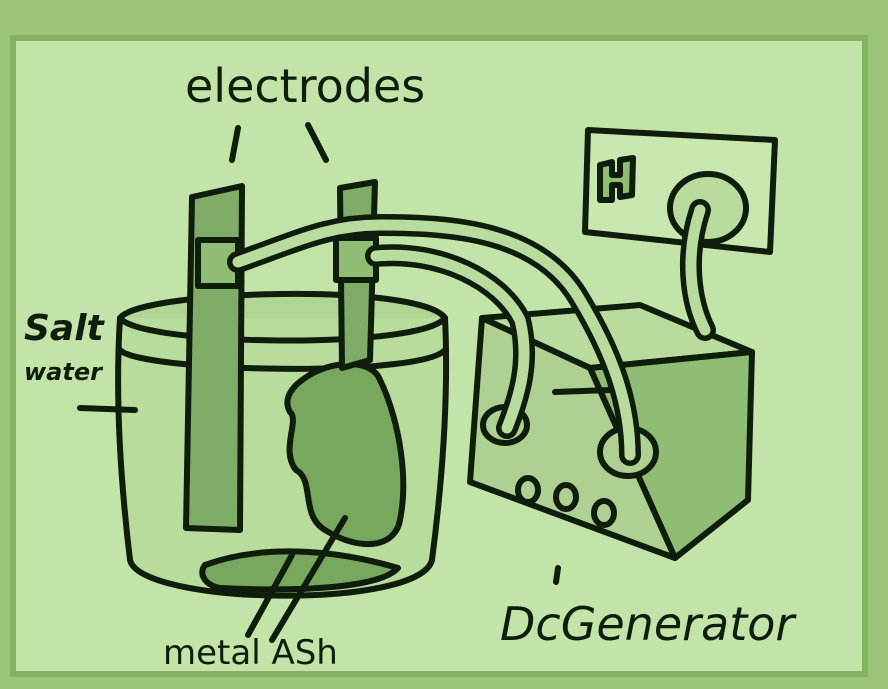 The height and width of the screenshot is (689, 888). I want to click on water-line, so click(282, 359).